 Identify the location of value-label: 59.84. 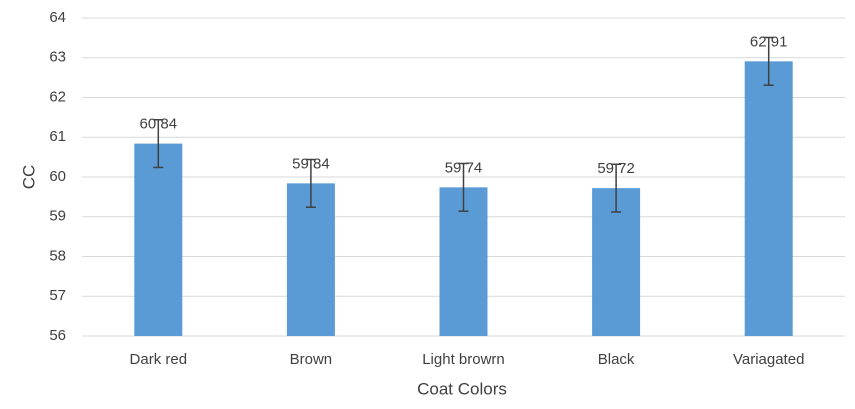
(311, 163).